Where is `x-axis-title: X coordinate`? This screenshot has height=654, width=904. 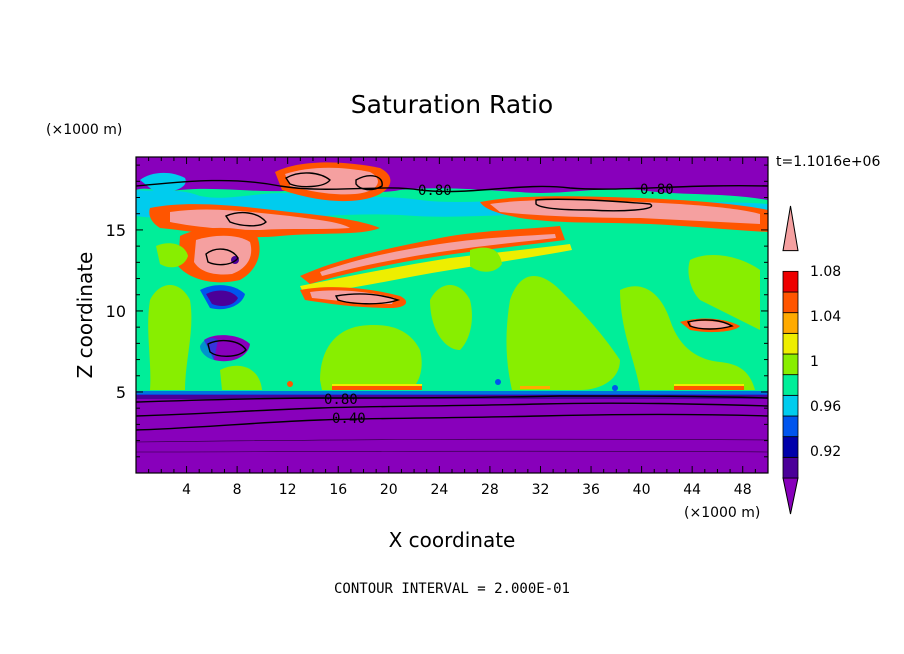
x-axis-title: X coordinate is located at coordinates (452, 540).